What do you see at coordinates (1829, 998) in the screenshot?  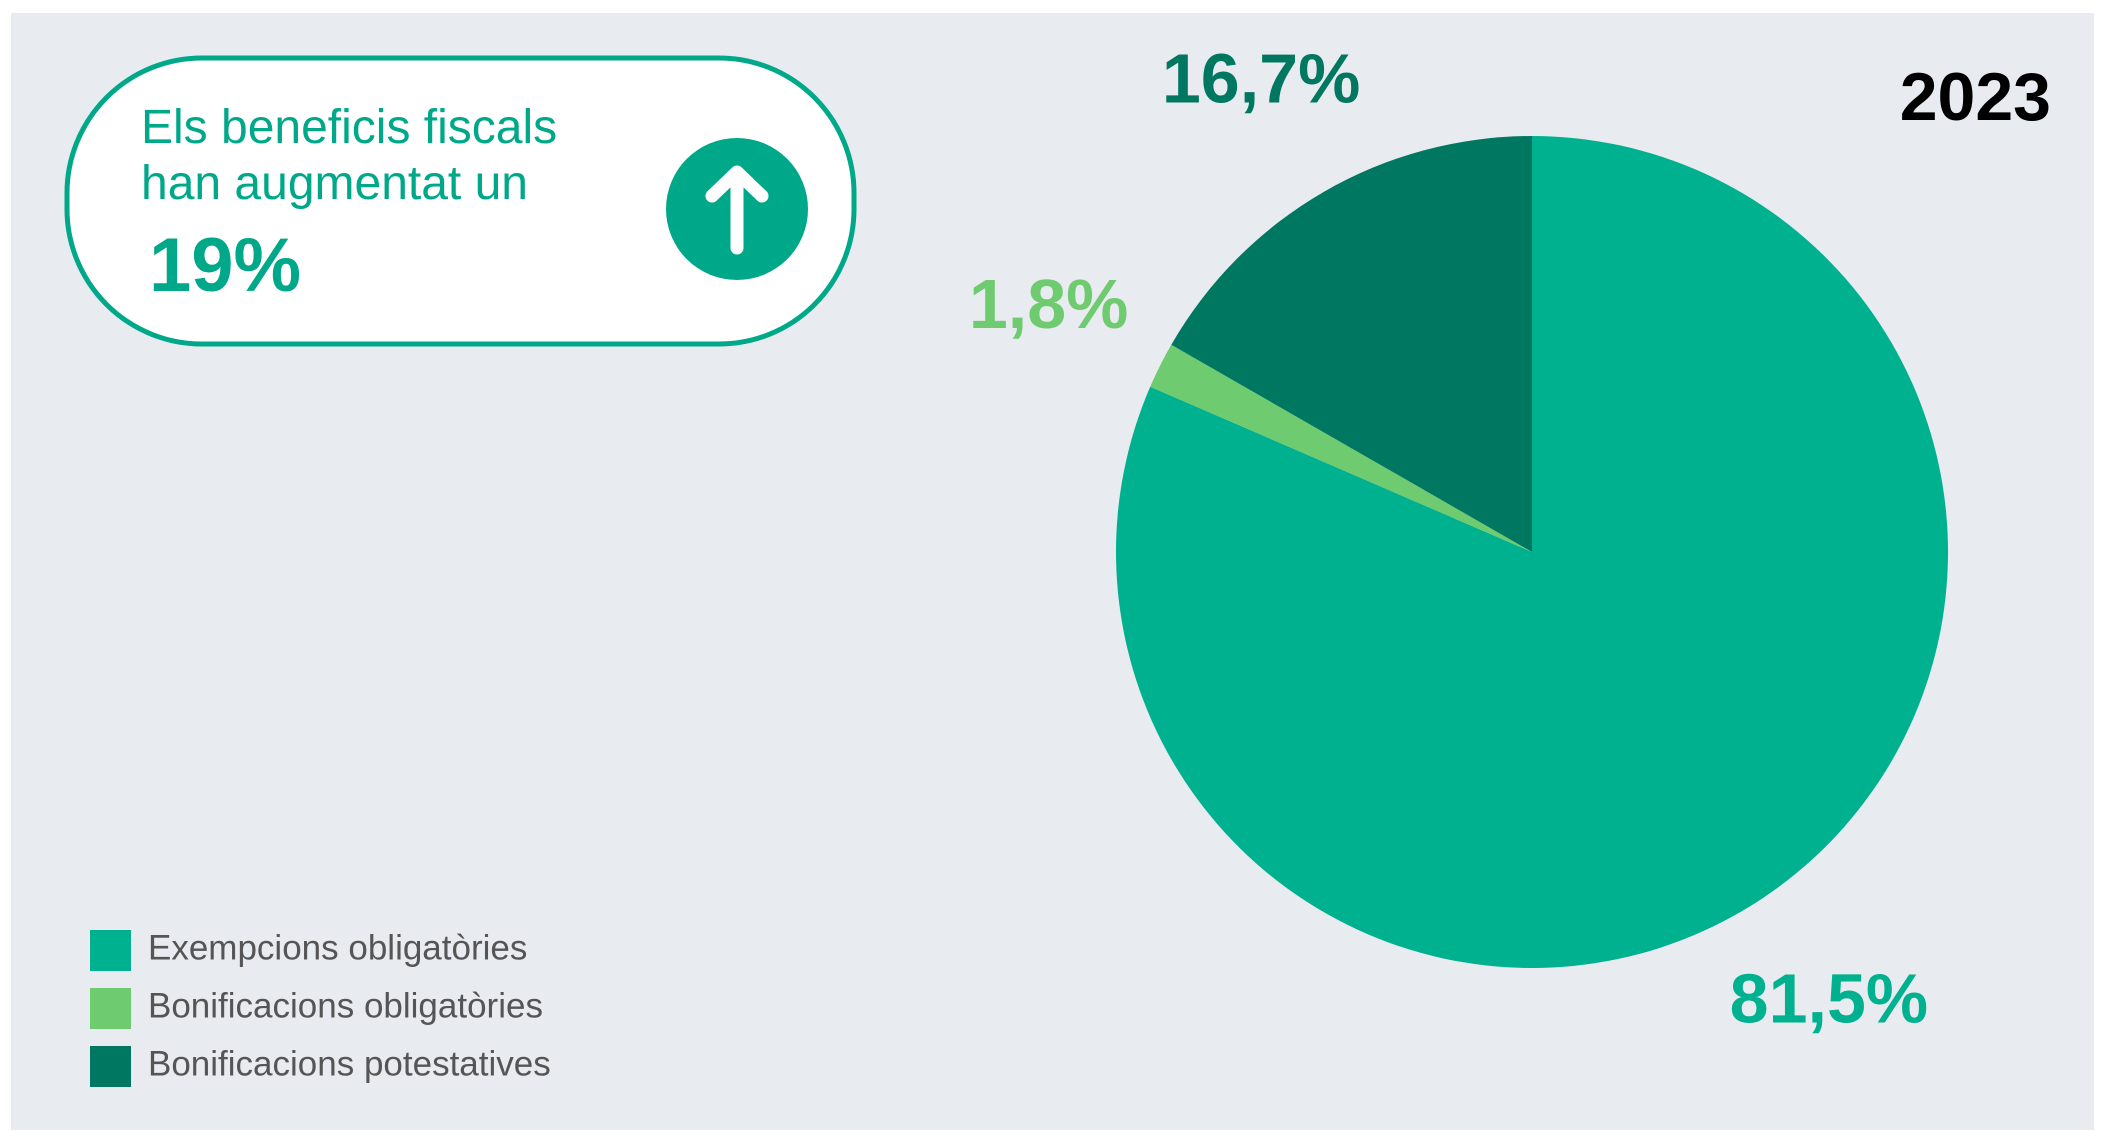 I see `data-label: 81,5%` at bounding box center [1829, 998].